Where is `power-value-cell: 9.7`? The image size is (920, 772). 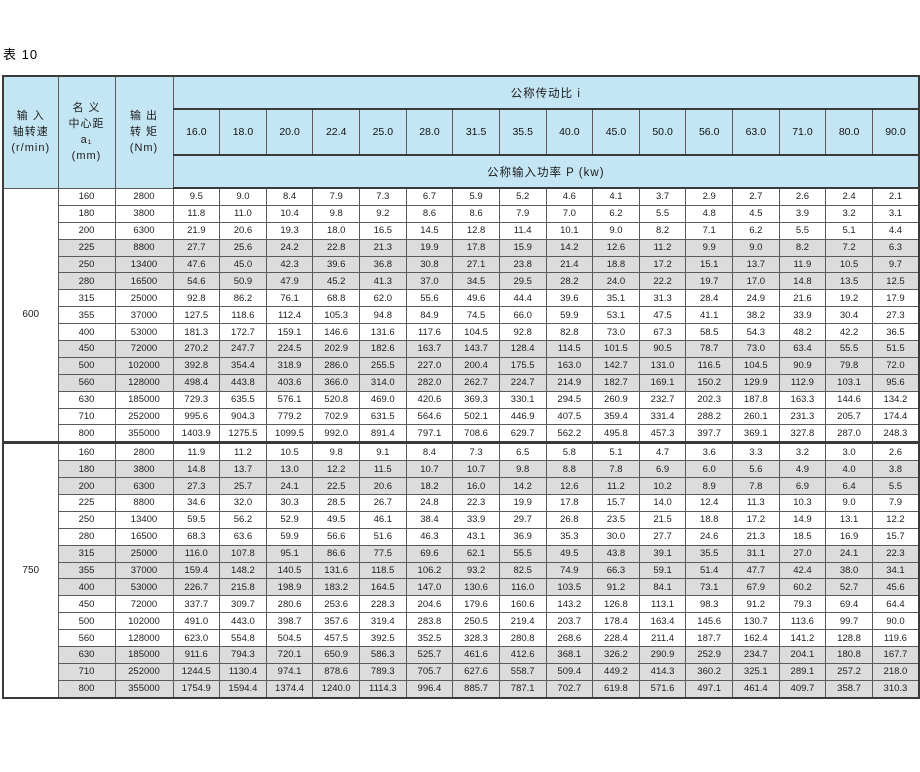 power-value-cell: 9.7 is located at coordinates (895, 264).